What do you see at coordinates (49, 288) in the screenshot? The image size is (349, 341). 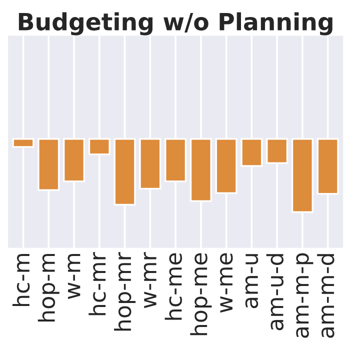 I see `x-tick-label: hop-m` at bounding box center [49, 288].